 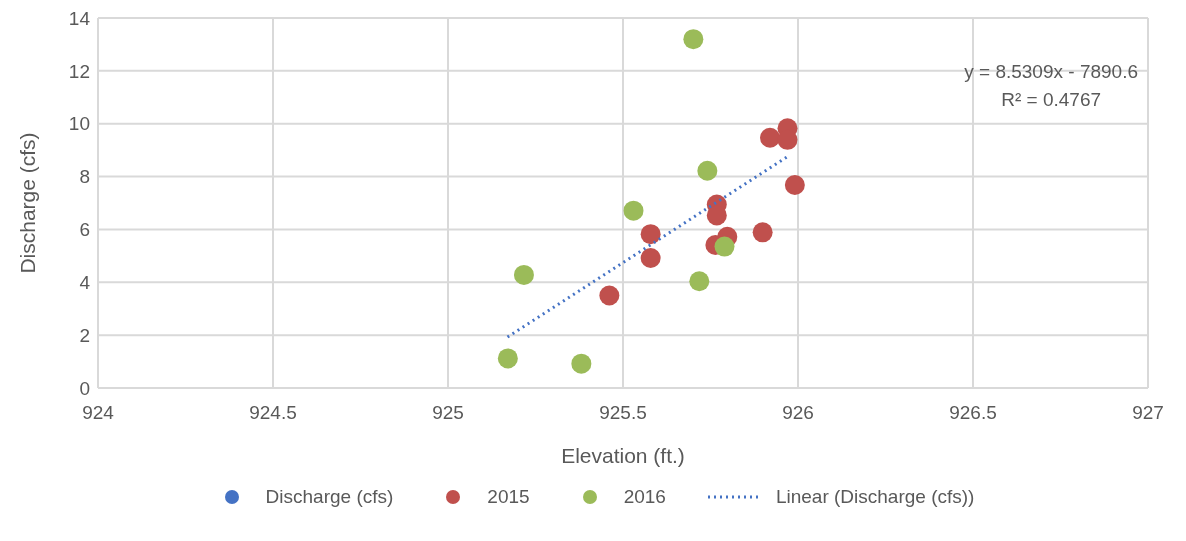 I want to click on x-tick-label: 926, so click(x=798, y=413).